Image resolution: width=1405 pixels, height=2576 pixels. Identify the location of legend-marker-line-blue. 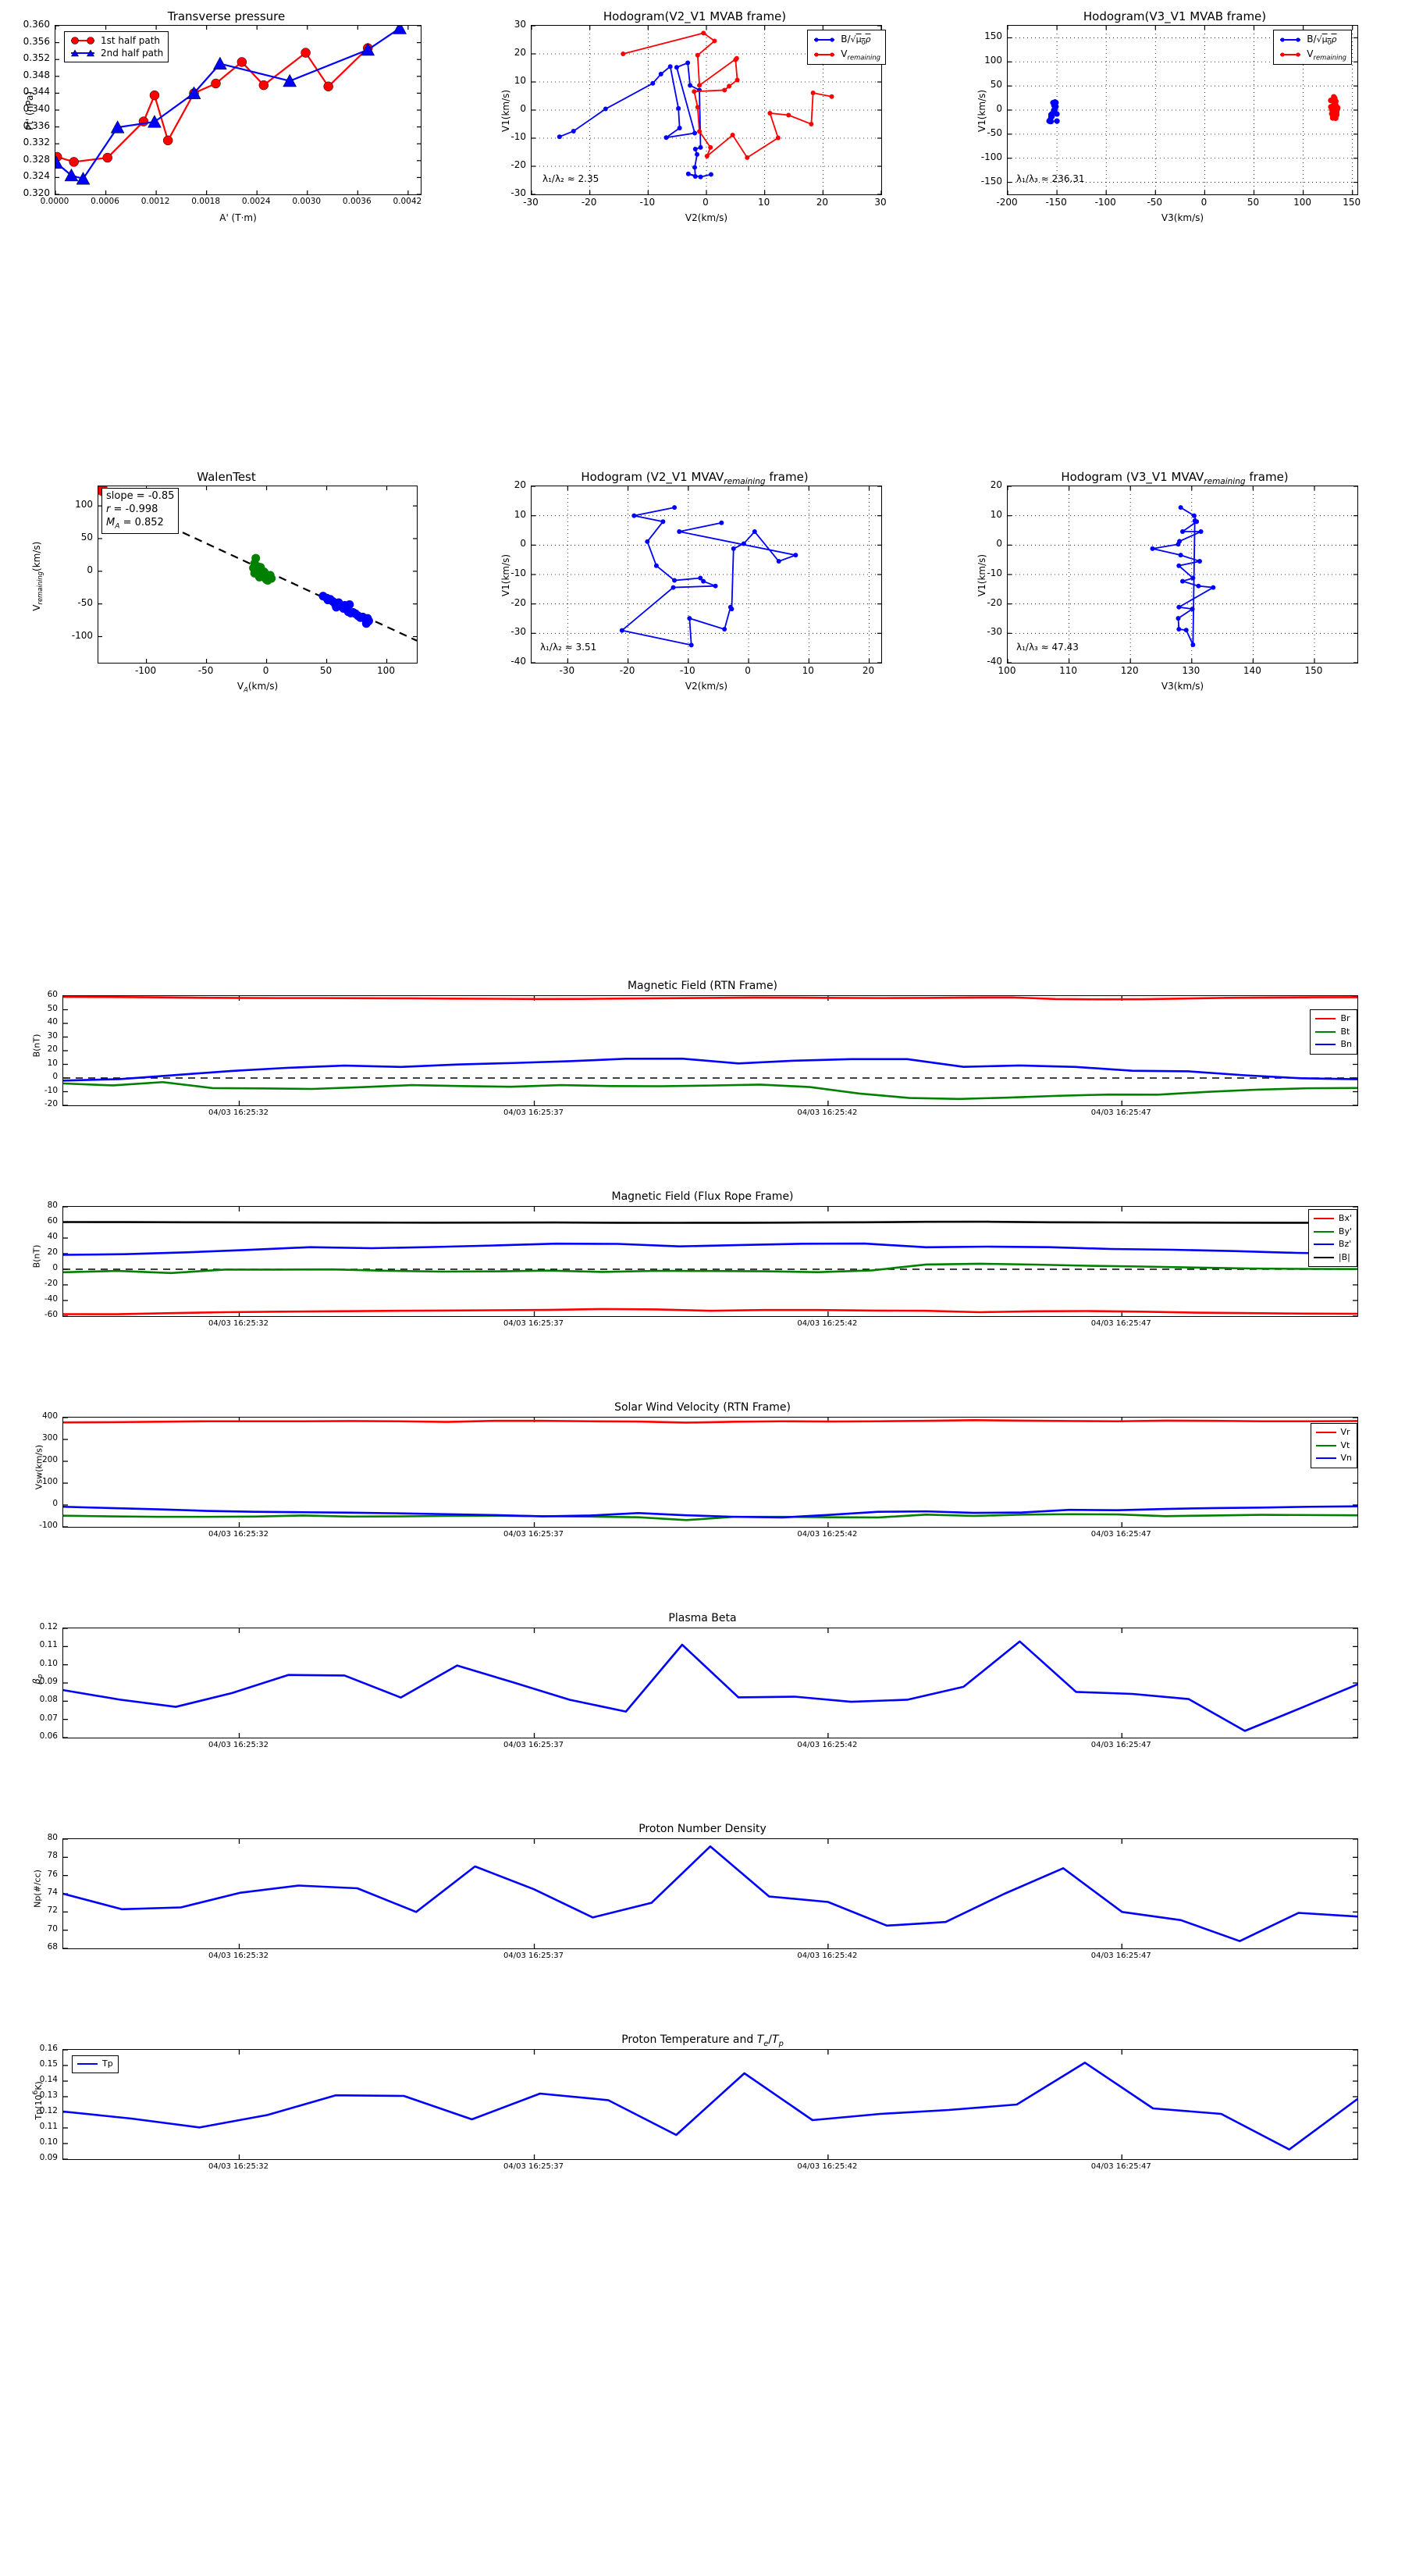
(1291, 39).